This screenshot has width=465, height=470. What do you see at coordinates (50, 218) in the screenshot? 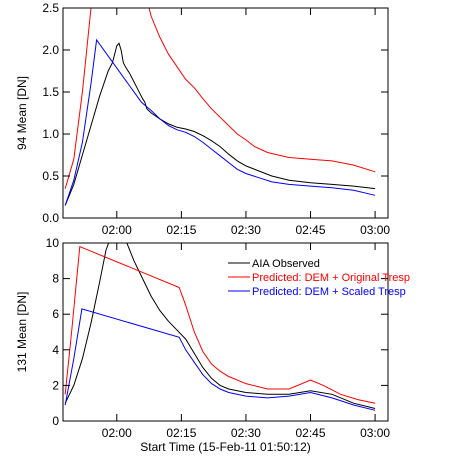
I see `y-tick-label: 0.0` at bounding box center [50, 218].